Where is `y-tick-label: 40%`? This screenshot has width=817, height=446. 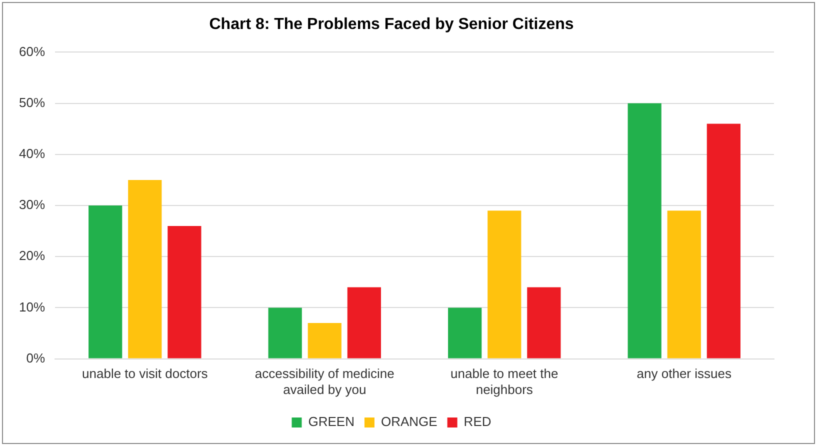
y-tick-label: 40% is located at coordinates (32, 153).